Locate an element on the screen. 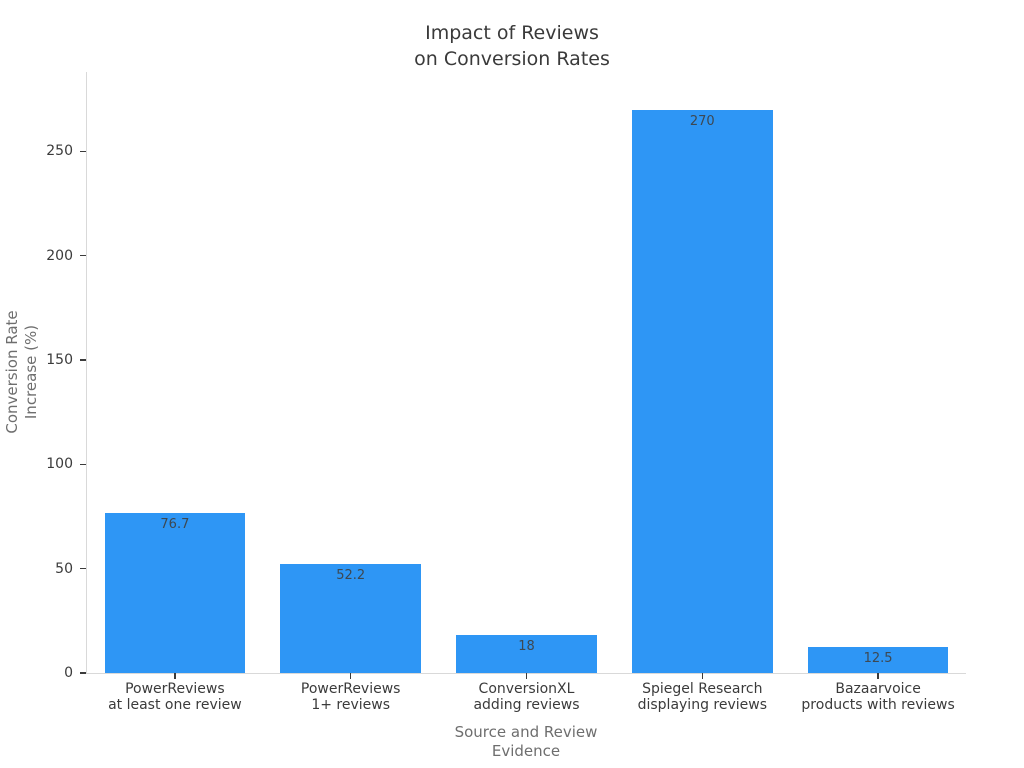 The height and width of the screenshot is (768, 1024). y-tick-label: 150 is located at coordinates (59, 359).